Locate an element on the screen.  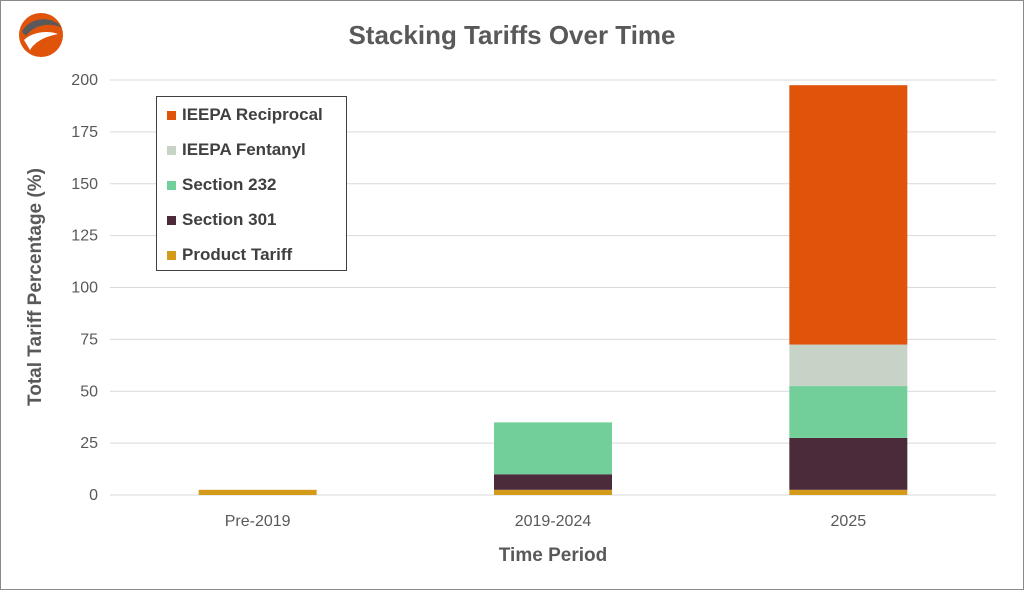
x-axis-label: Time Period is located at coordinates (553, 555).